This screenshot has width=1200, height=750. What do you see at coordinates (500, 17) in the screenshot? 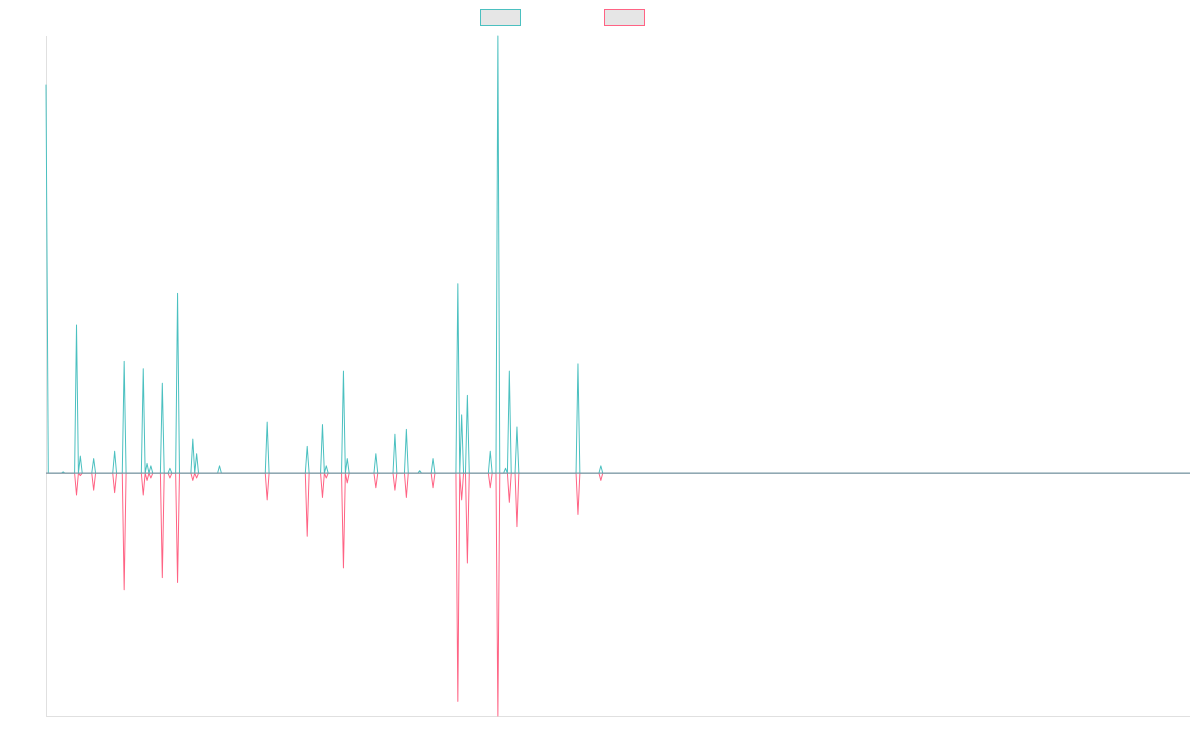
I see `legend-swatch-teal` at bounding box center [500, 17].